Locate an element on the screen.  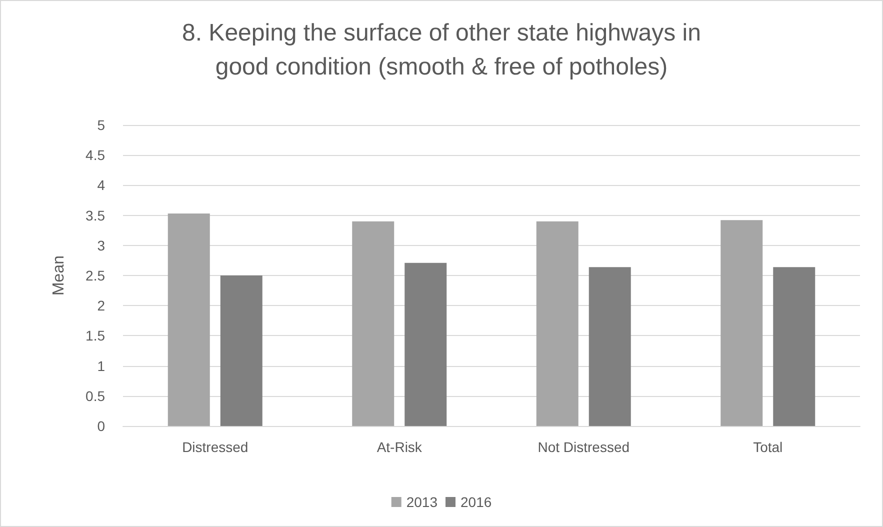
y-tick-label: 0 is located at coordinates (101, 426).